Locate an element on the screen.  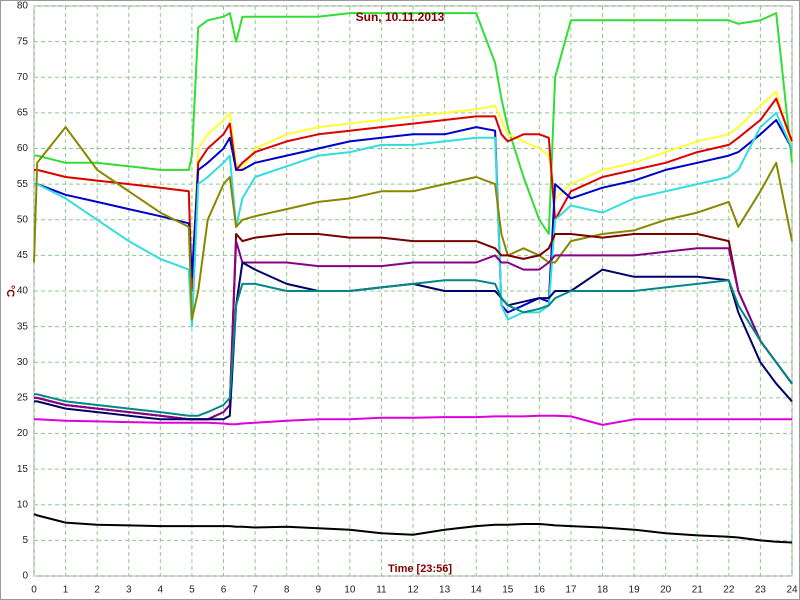
y-tick-label: 5 is located at coordinates (25, 540).